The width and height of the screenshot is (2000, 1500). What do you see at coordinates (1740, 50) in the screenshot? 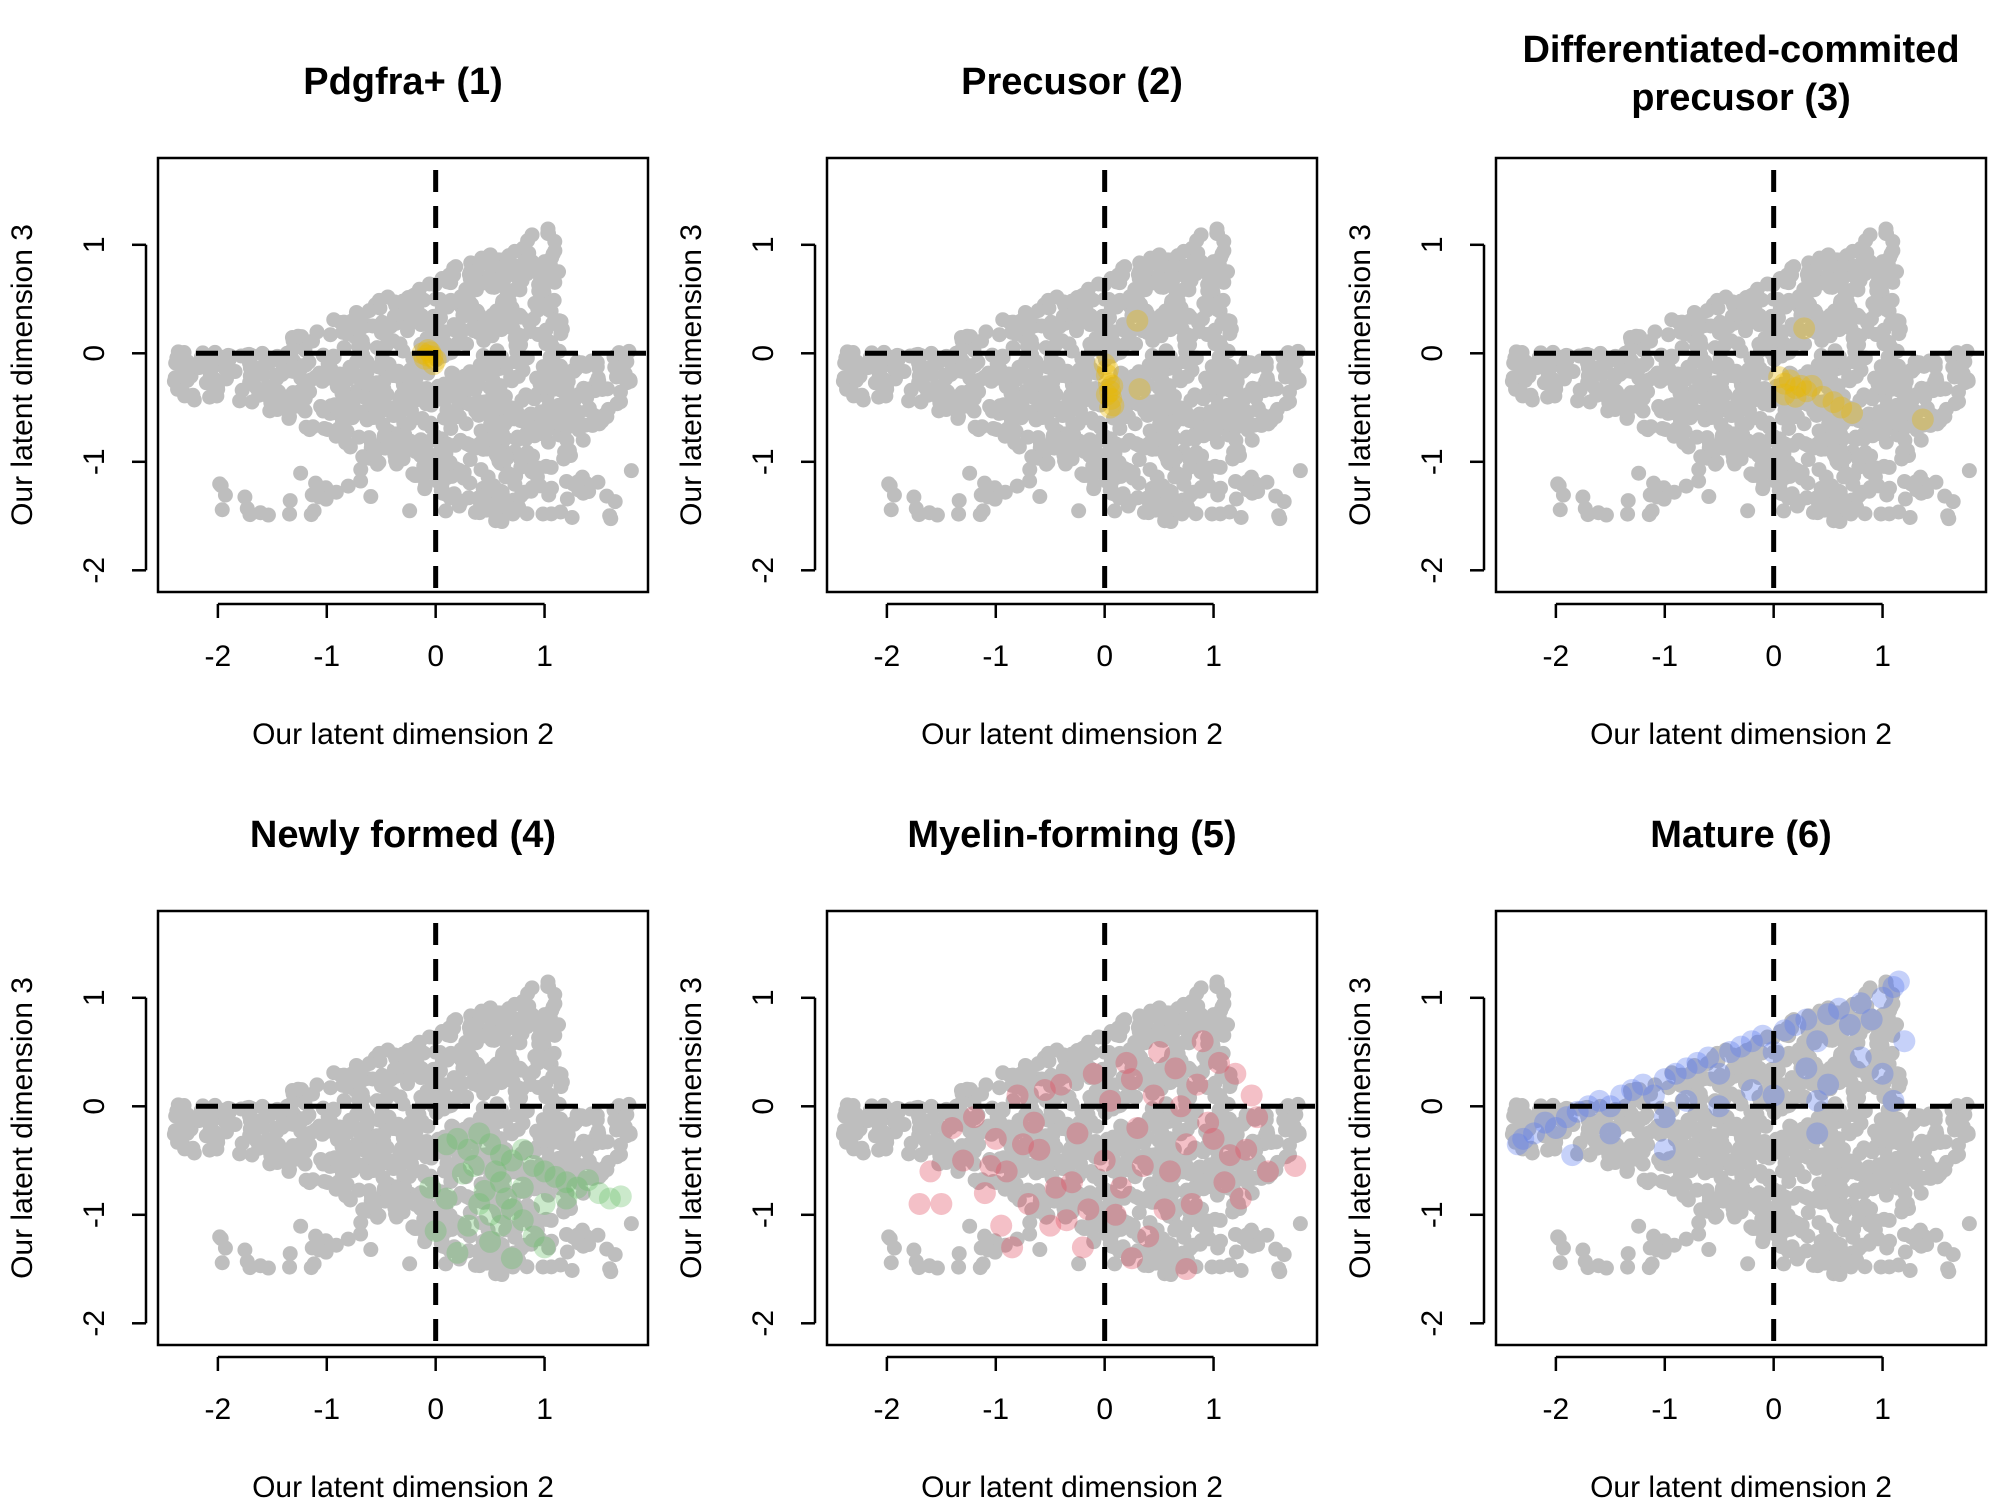
I see `panel-title: Differentiated-commited` at bounding box center [1740, 50].